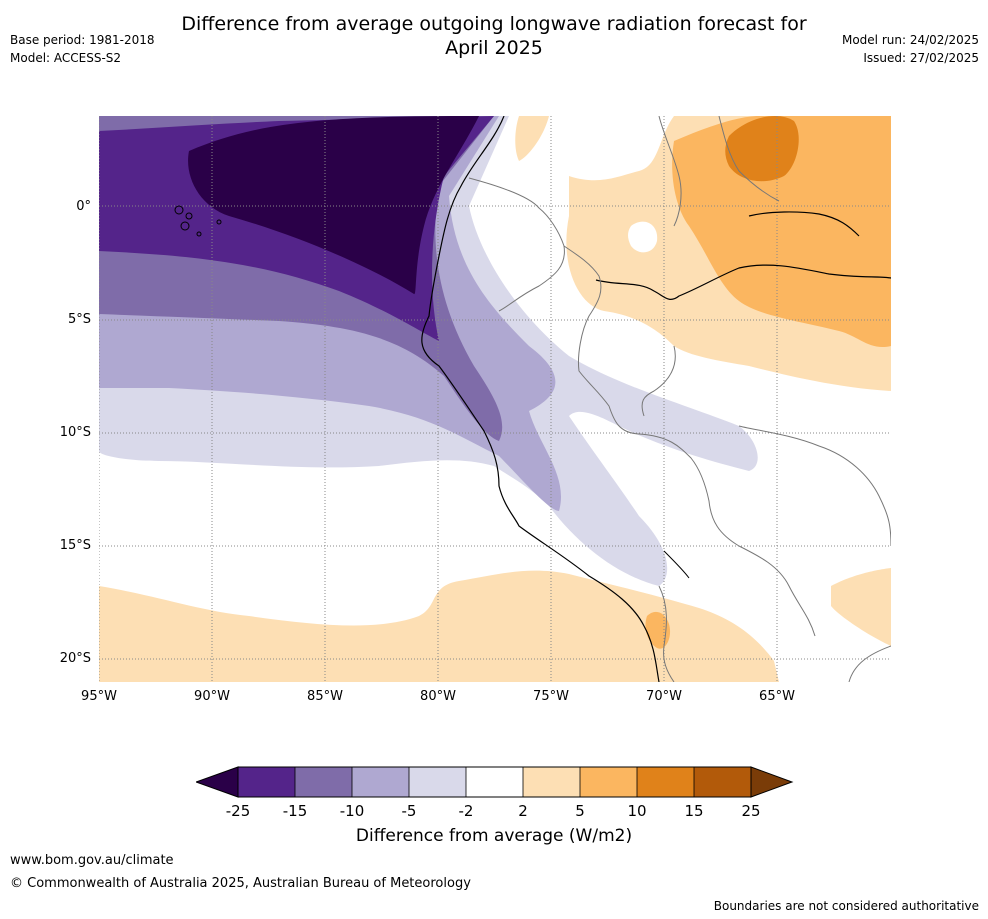 The height and width of the screenshot is (919, 988). What do you see at coordinates (295, 811) in the screenshot?
I see `colorbar-tick-m15: -15` at bounding box center [295, 811].